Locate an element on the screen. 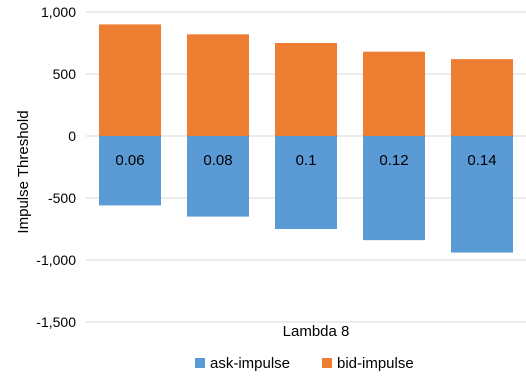 The width and height of the screenshot is (526, 383). category-label: 0.1 is located at coordinates (306, 160).